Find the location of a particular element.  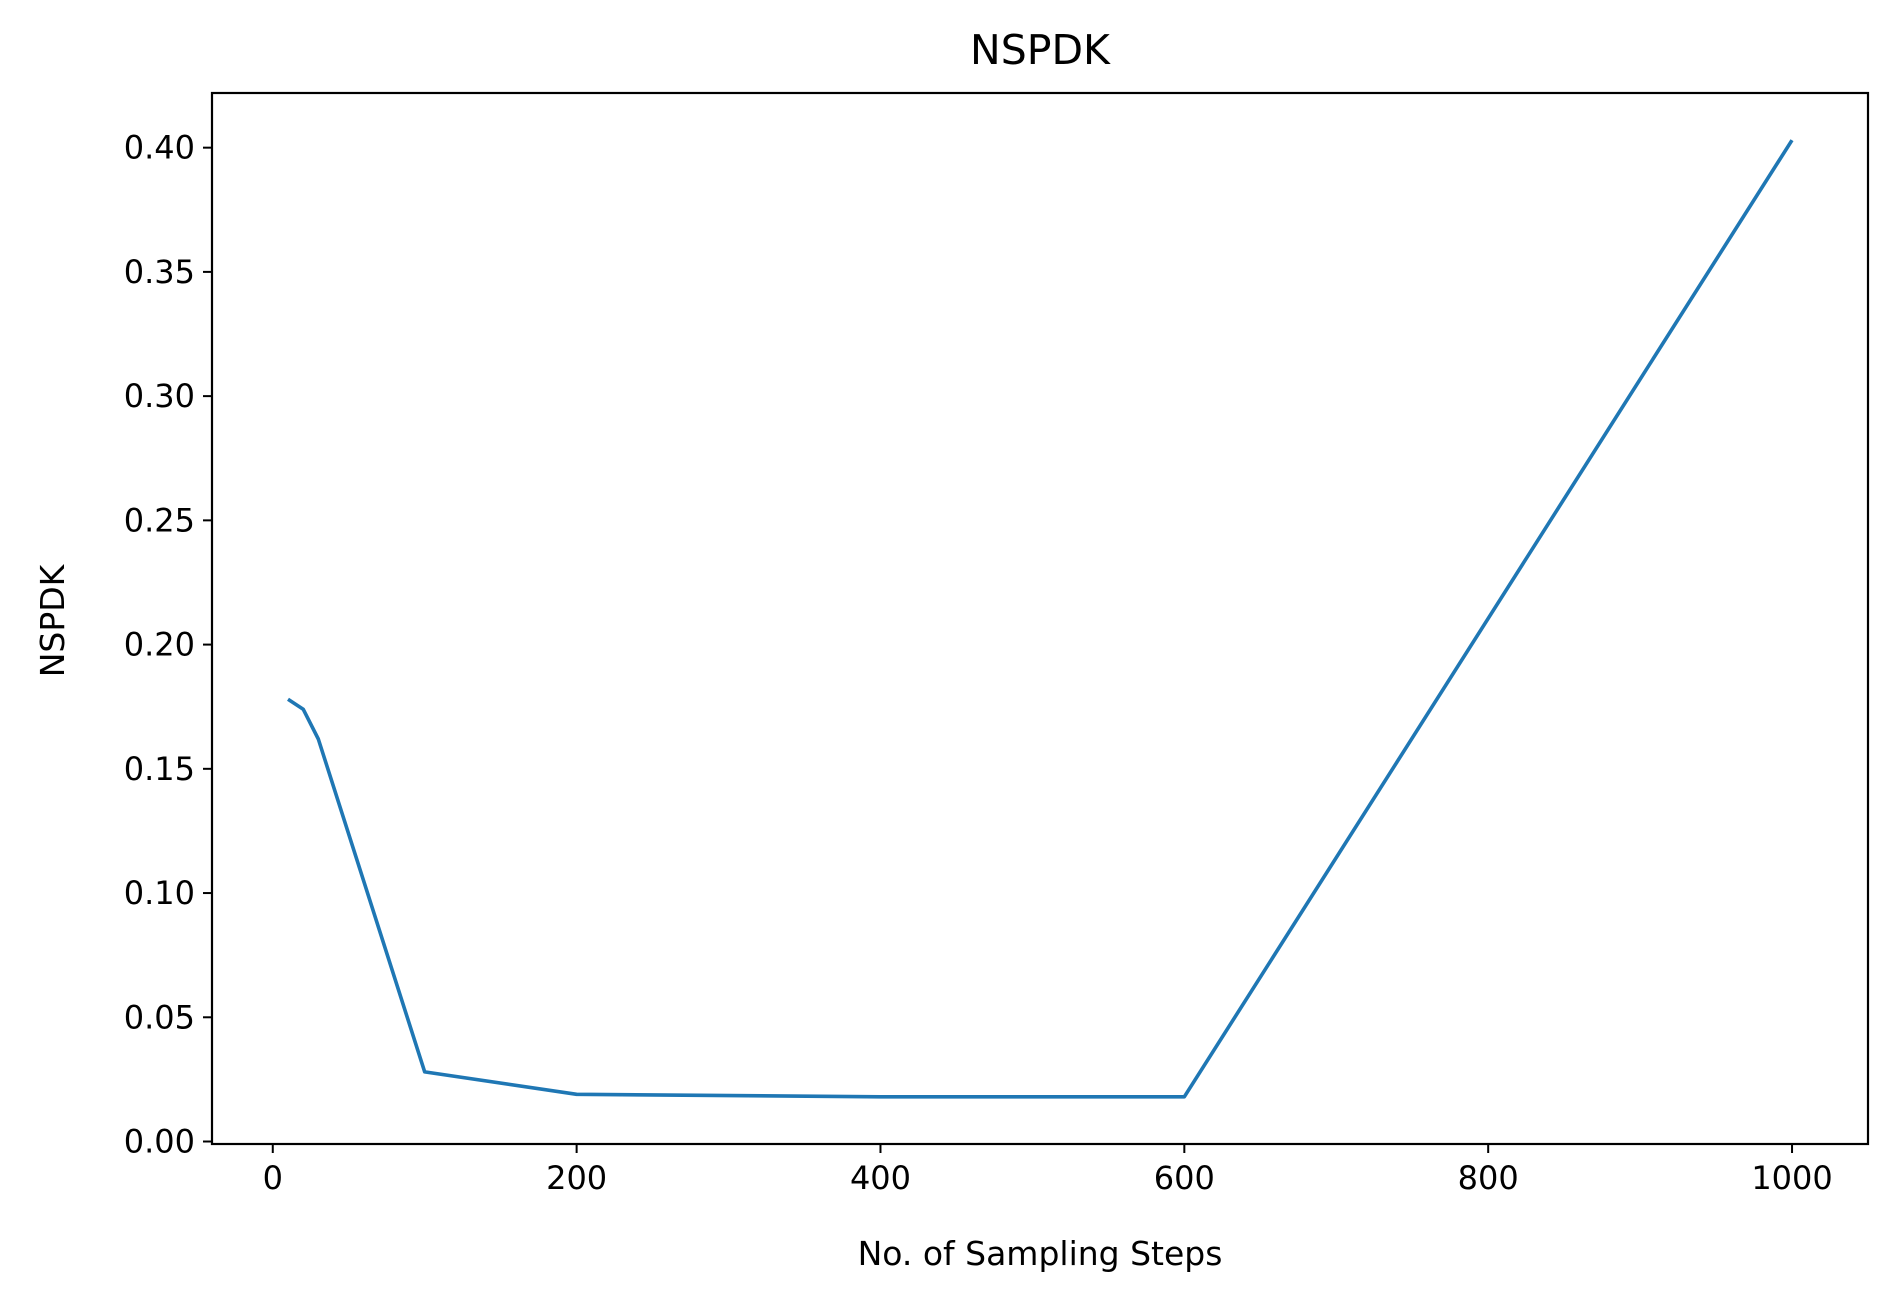

y-tick-label: 0.35 is located at coordinates (159, 272).